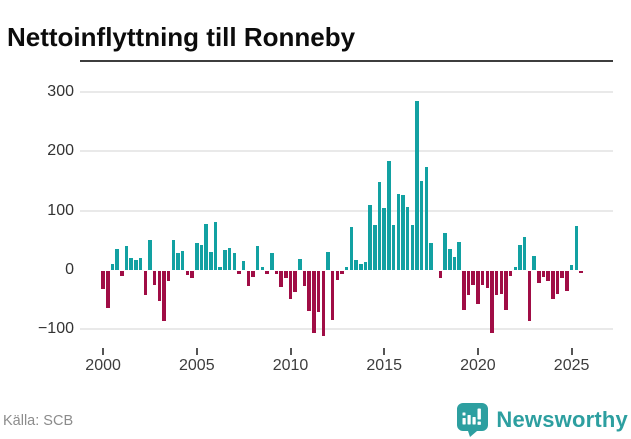 This screenshot has height=439, width=631. I want to click on bar-2014-Q1, so click(365, 265).